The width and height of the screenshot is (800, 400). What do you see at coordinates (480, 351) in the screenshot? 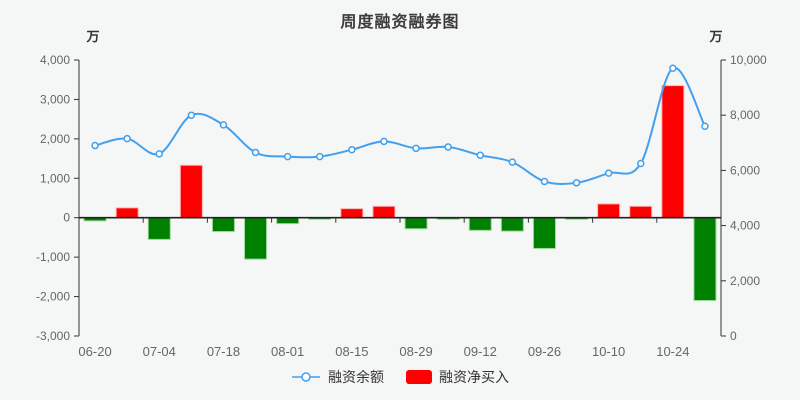
I see `x-axis-tick-label: 09-12` at bounding box center [480, 351].